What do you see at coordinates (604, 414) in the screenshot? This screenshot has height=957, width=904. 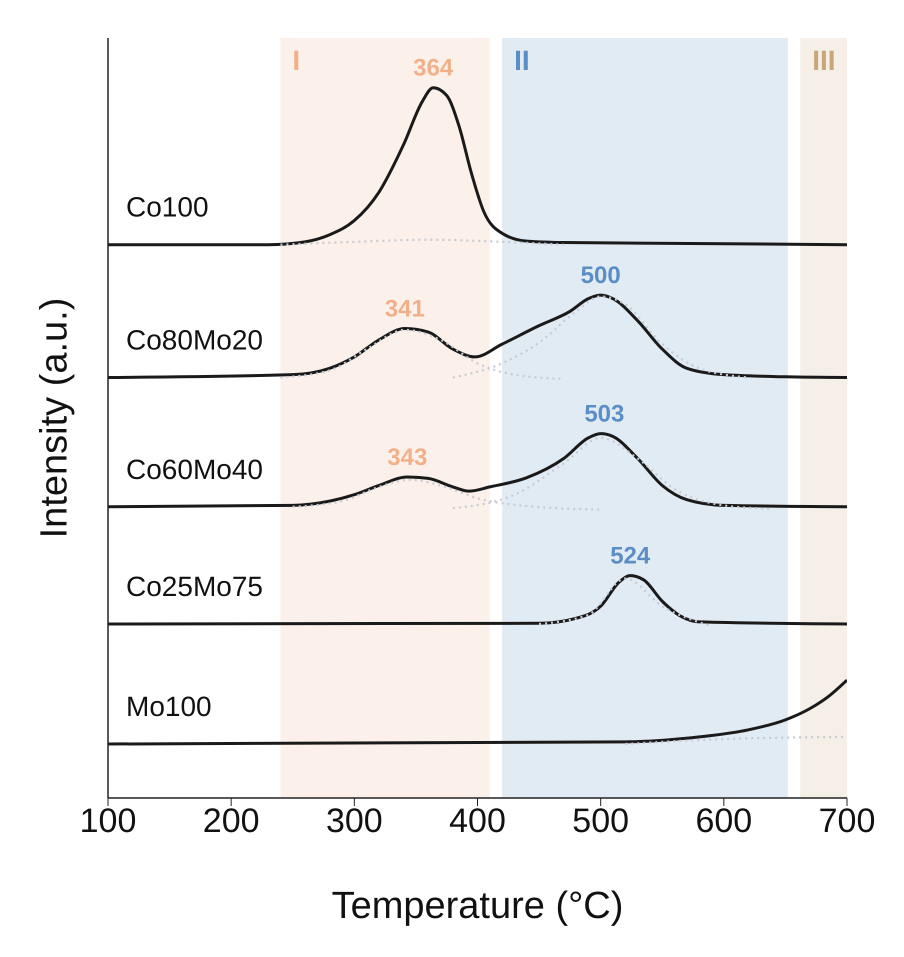 I see `annotation: 503` at bounding box center [604, 414].